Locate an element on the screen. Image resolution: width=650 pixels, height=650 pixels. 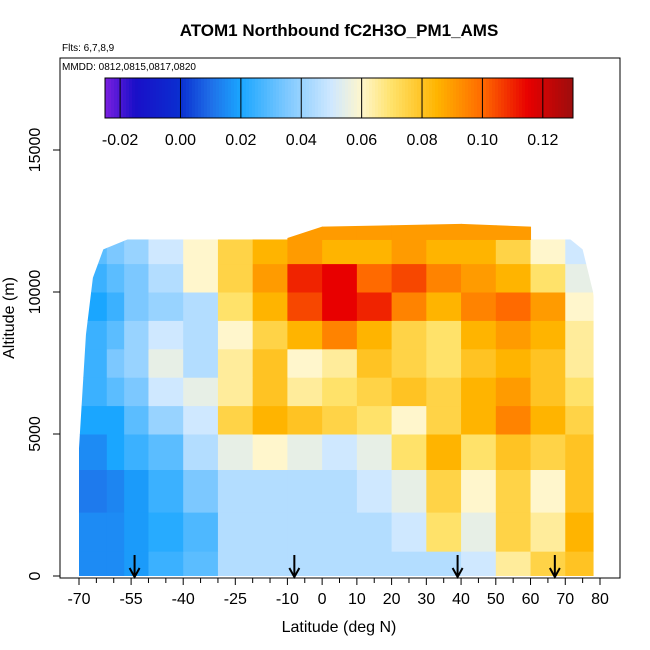
chart-title: ATOM1 Northbound fC2H3O_PM1_AMS is located at coordinates (339, 30).